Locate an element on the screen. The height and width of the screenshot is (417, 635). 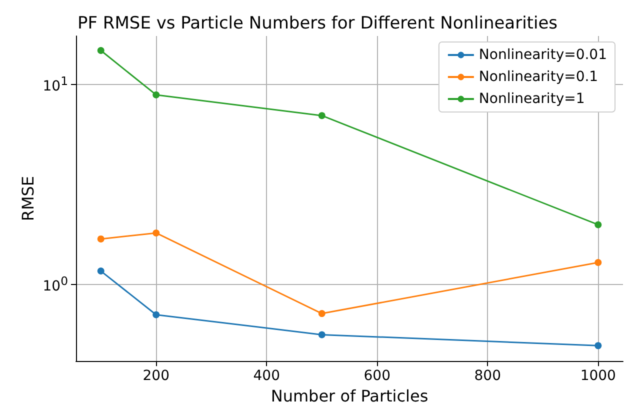
x-tick-label: 400 is located at coordinates (266, 376).